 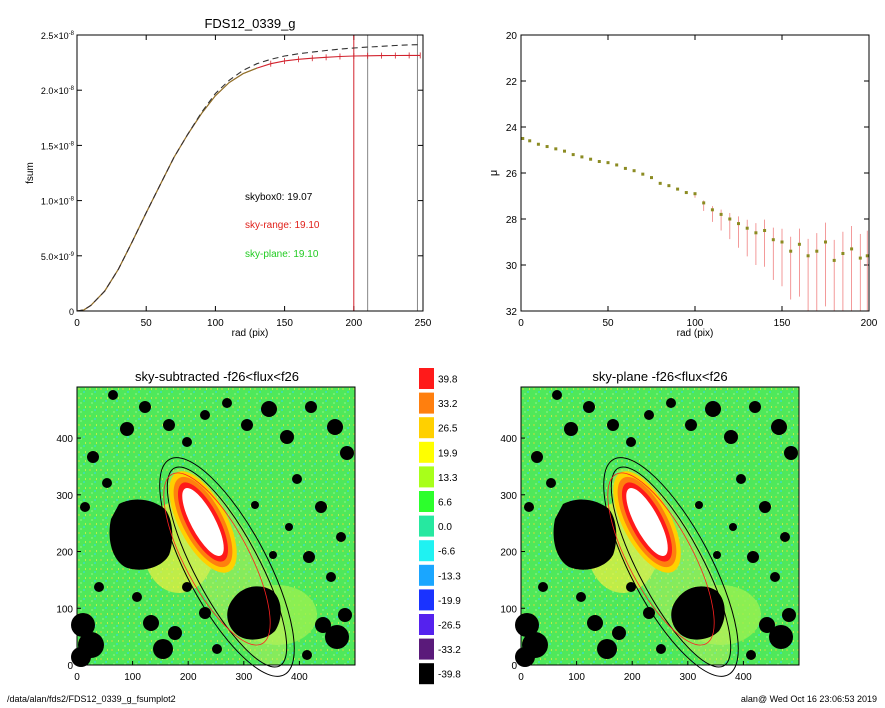 I want to click on y-tick-label: 5.0×10-9, so click(x=58, y=257).